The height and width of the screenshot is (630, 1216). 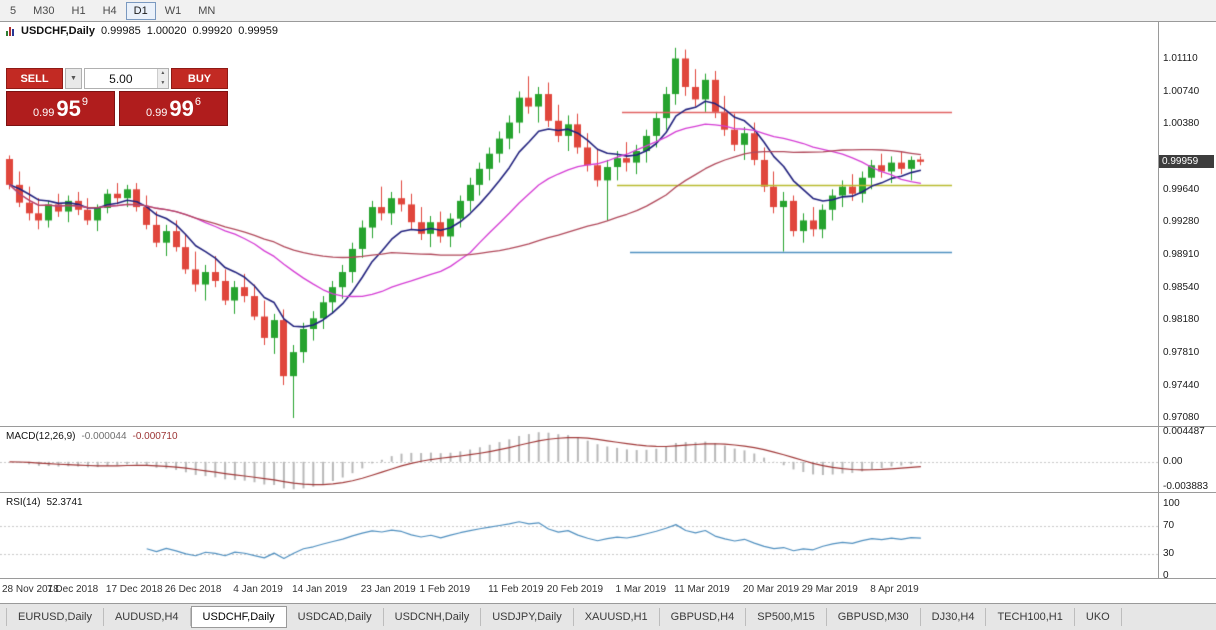 What do you see at coordinates (258, 31) in the screenshot?
I see `ohlc-close: 0.99959` at bounding box center [258, 31].